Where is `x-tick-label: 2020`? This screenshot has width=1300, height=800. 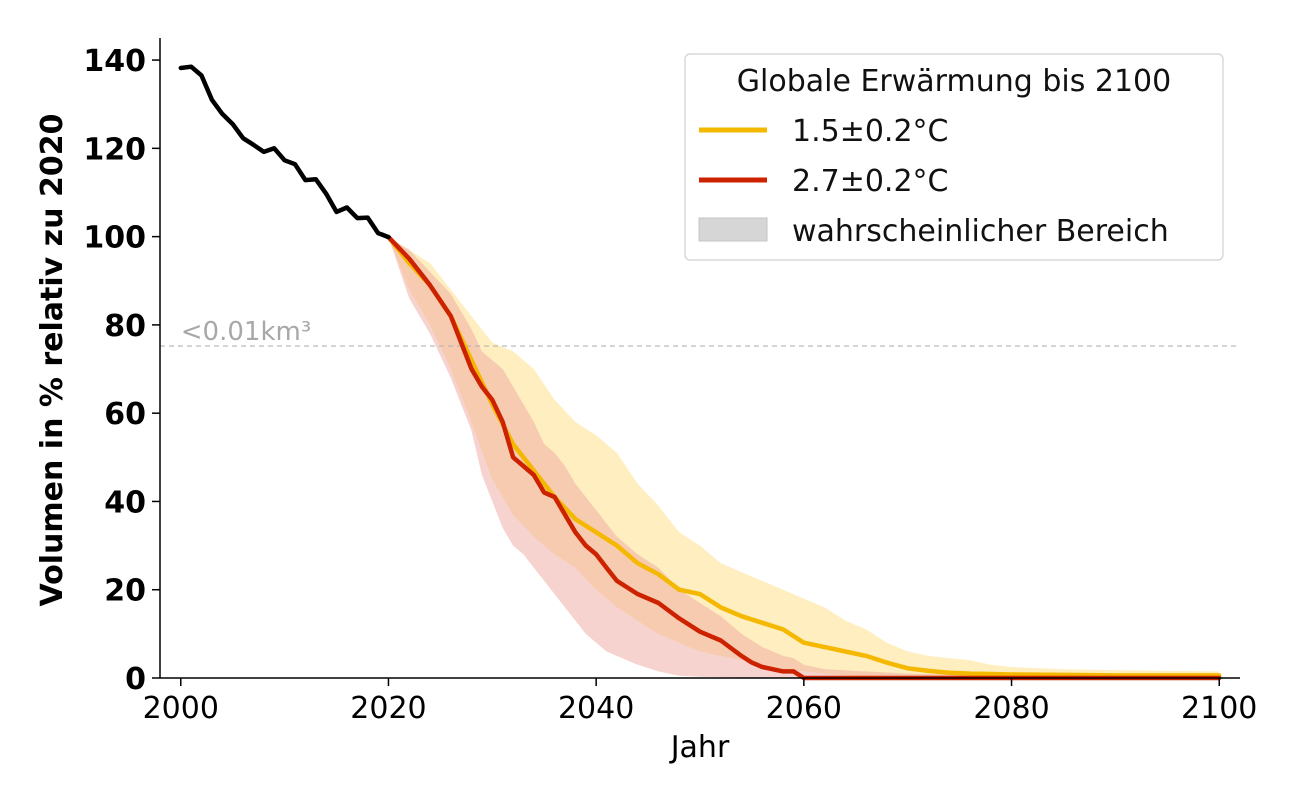
x-tick-label: 2020 is located at coordinates (388, 708).